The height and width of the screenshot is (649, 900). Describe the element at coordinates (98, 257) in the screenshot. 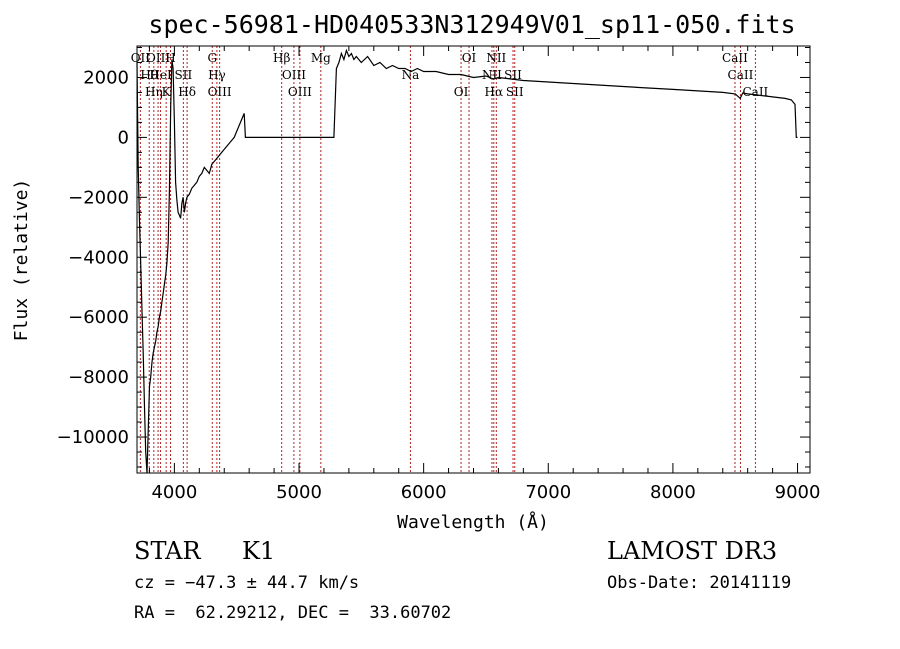

I see `y-tick-label: −4000` at that location.